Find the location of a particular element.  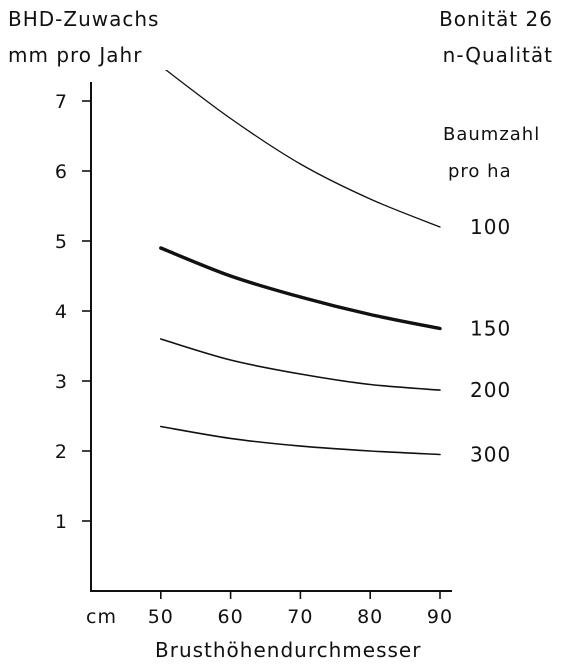

y-tick-label-7: 7 is located at coordinates (61, 102).